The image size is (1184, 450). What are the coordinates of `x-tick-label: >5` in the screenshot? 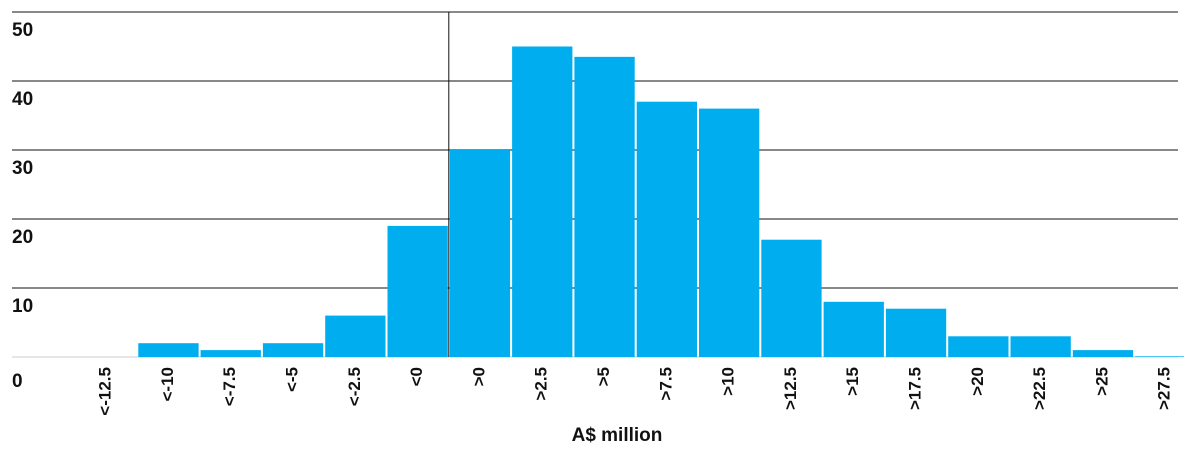 It's located at (603, 376).